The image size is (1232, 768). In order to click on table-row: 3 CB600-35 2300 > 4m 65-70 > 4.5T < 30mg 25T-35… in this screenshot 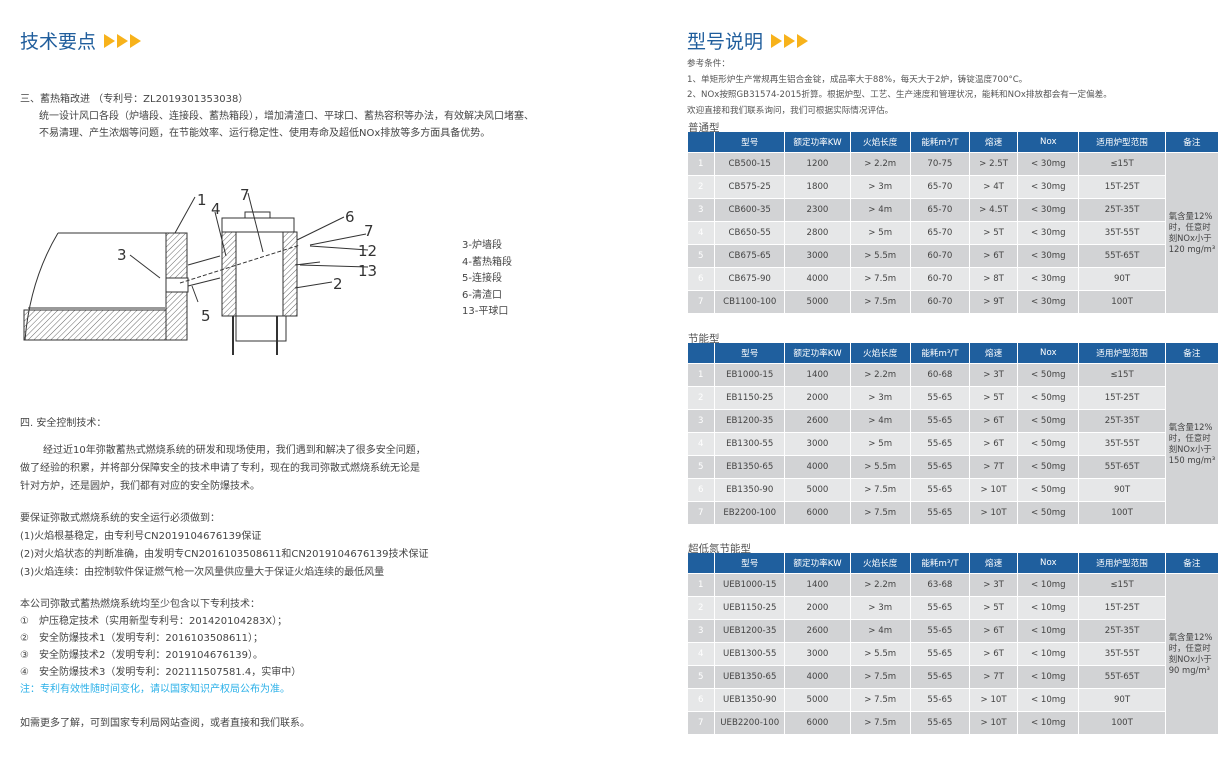, I will do `click(953, 210)`.